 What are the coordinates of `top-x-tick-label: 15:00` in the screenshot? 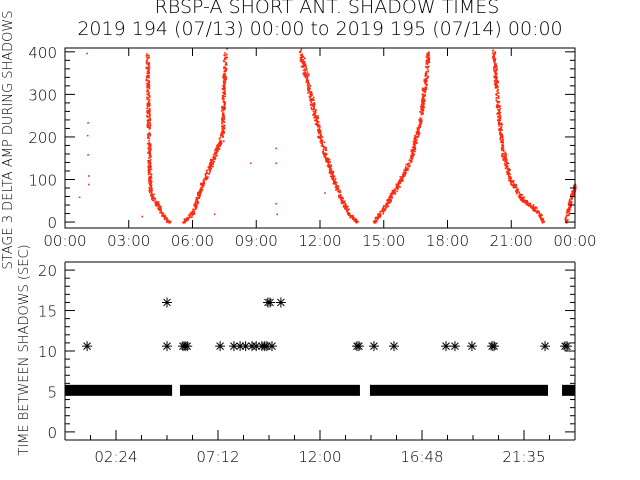 It's located at (383, 241).